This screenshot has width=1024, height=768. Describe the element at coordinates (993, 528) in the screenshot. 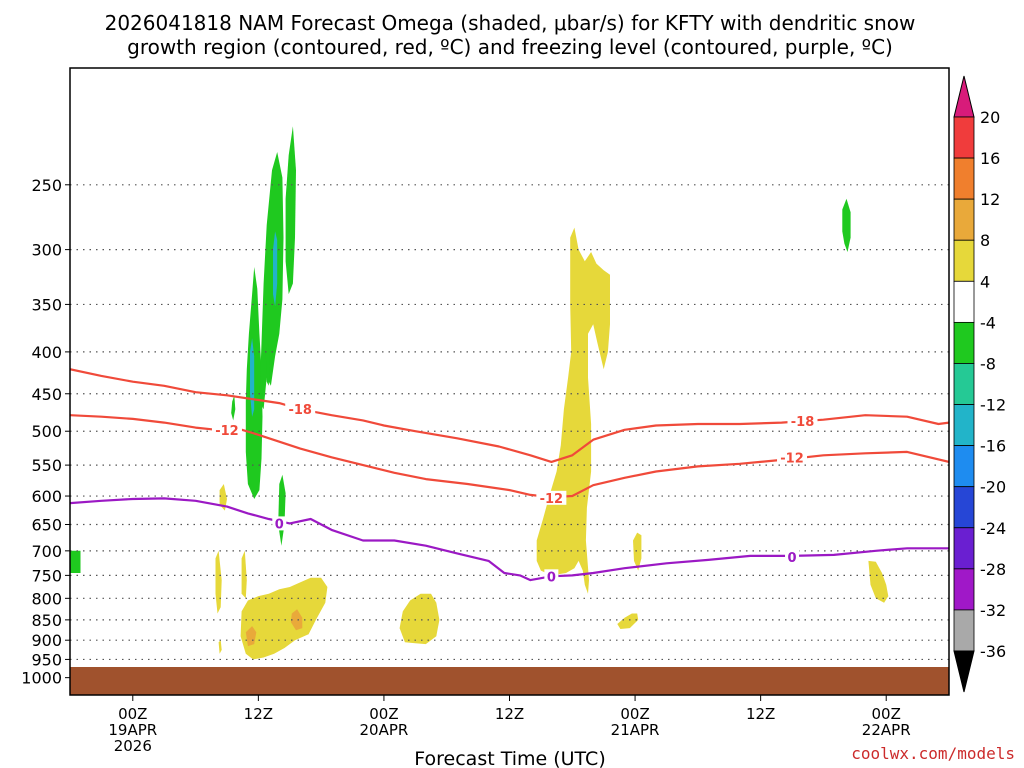

I see `colorbar-label: -24` at that location.